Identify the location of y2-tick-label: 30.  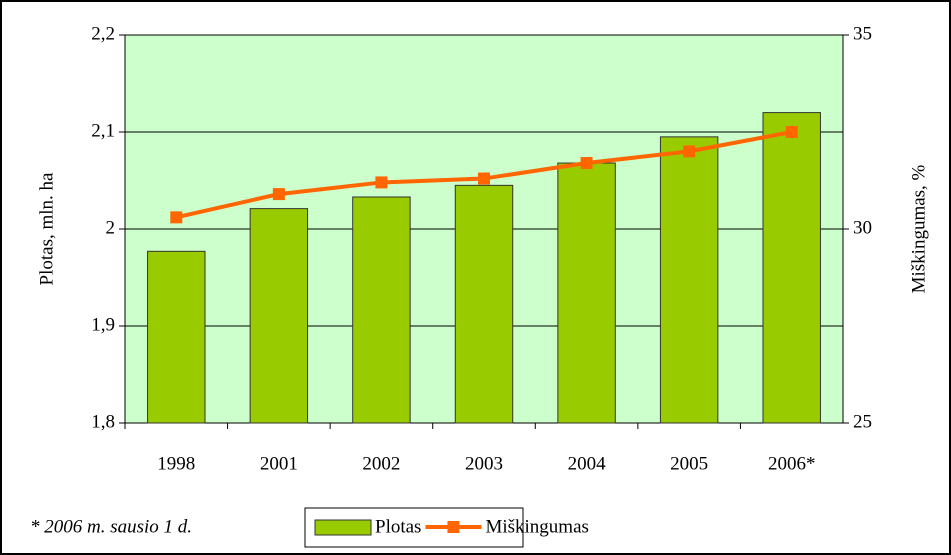
(862, 227).